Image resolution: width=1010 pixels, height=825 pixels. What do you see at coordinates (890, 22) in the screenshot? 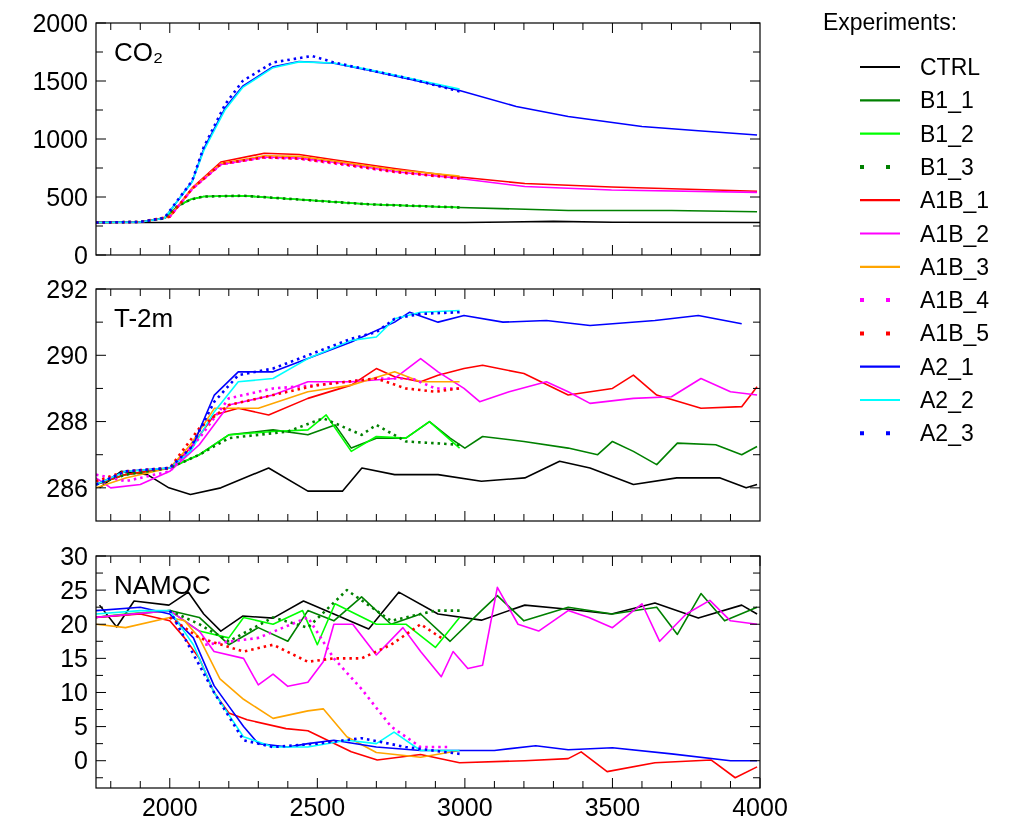
I see `legend-title: Experiments:` at bounding box center [890, 22].